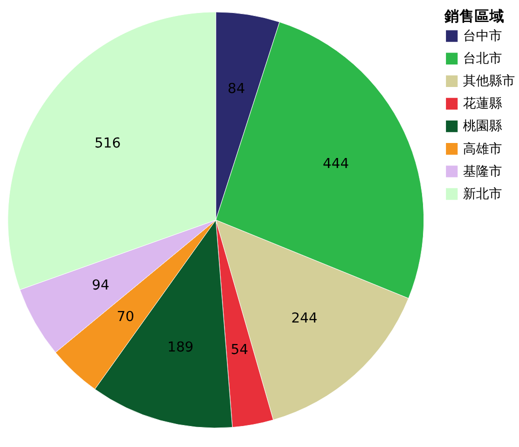  I want to click on data-label: 189, so click(180, 348).